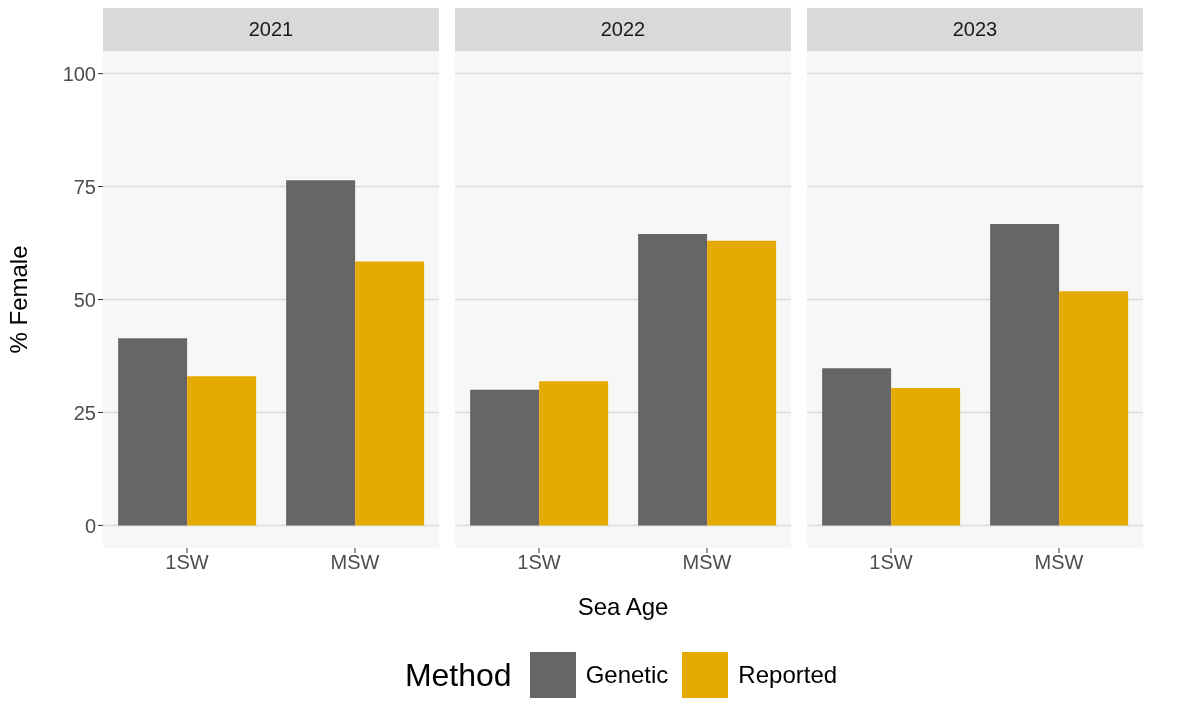  I want to click on legend-label: Reported, so click(788, 675).